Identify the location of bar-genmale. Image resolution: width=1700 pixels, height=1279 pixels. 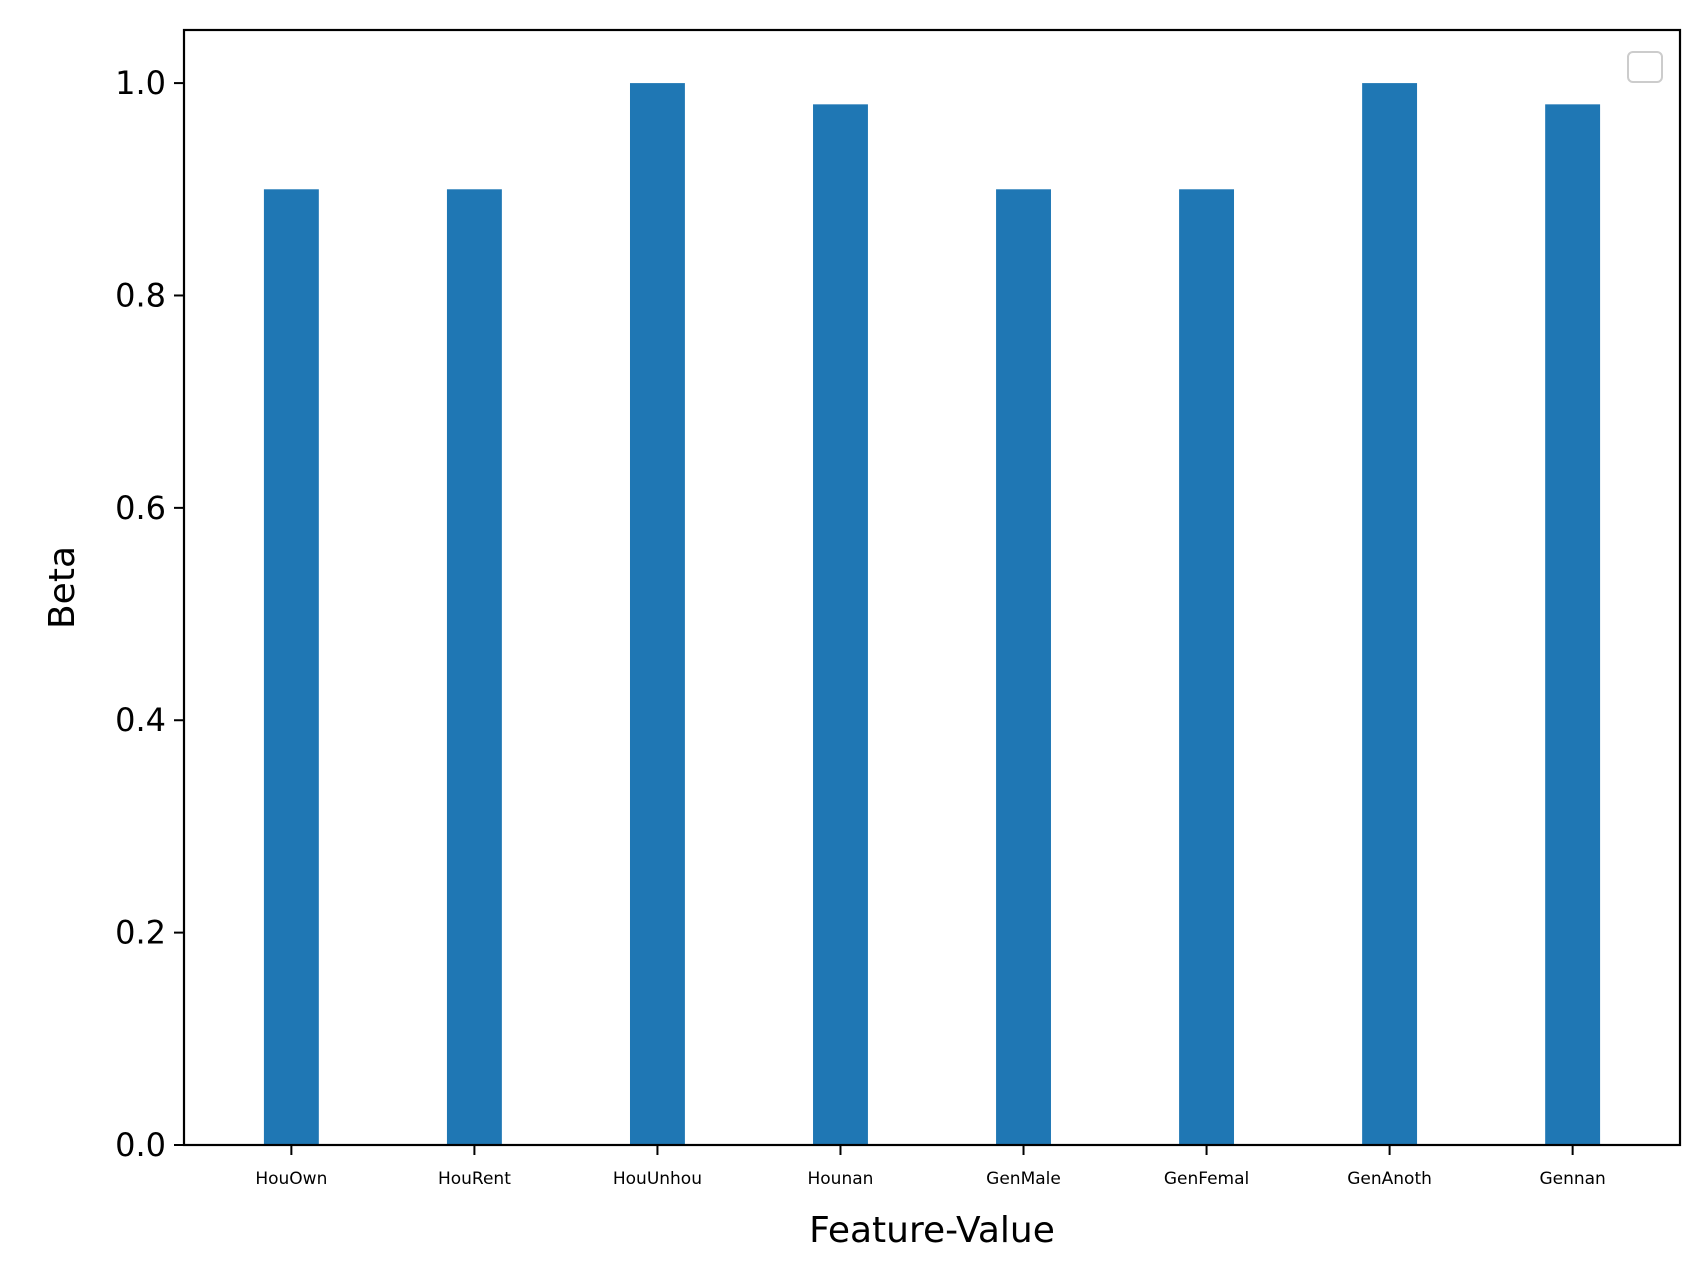
(1023, 667).